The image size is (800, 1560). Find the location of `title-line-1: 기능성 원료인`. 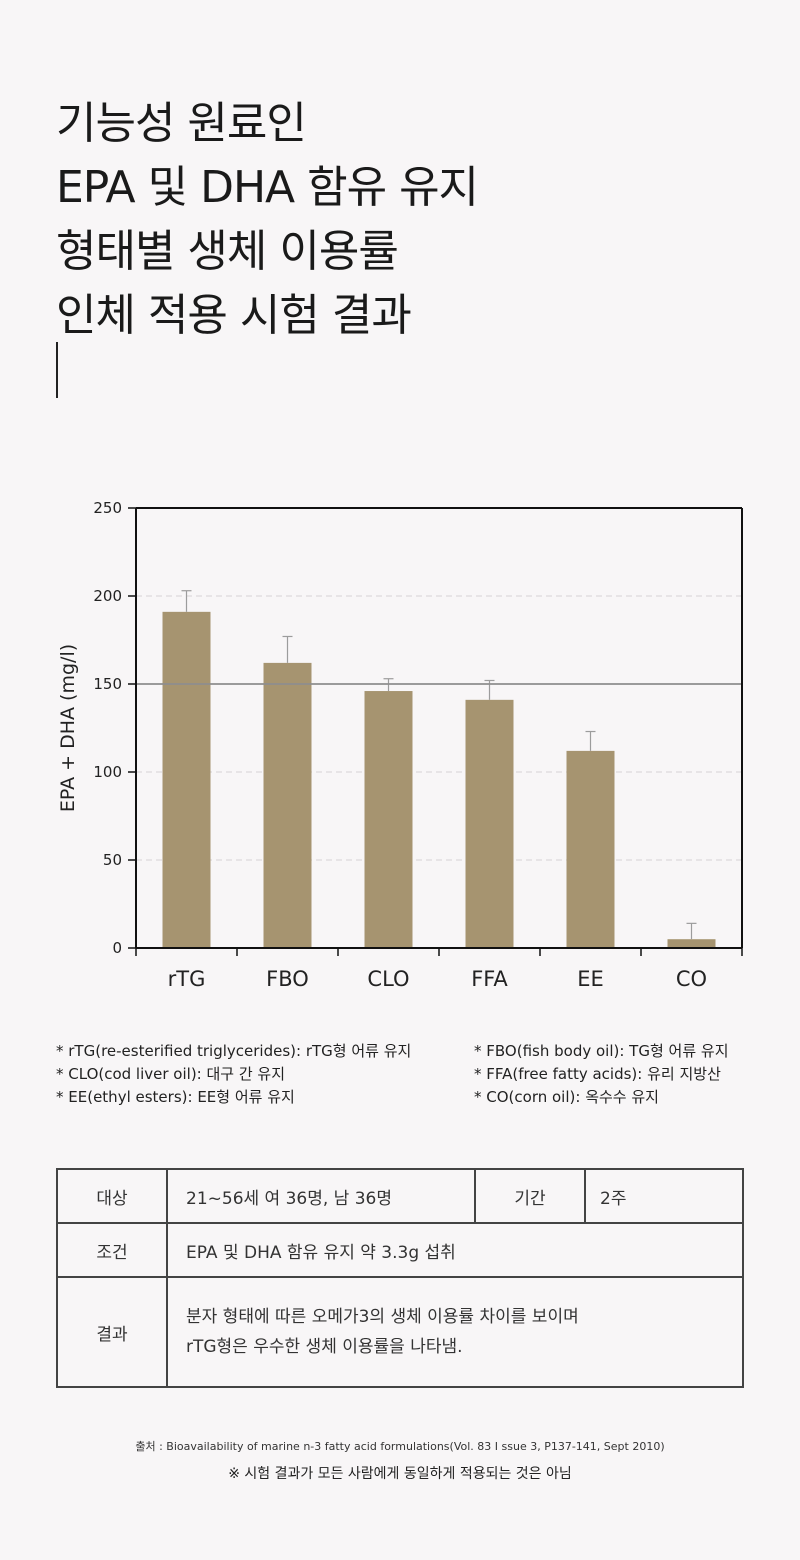

title-line-1: 기능성 원료인 is located at coordinates (181, 123).